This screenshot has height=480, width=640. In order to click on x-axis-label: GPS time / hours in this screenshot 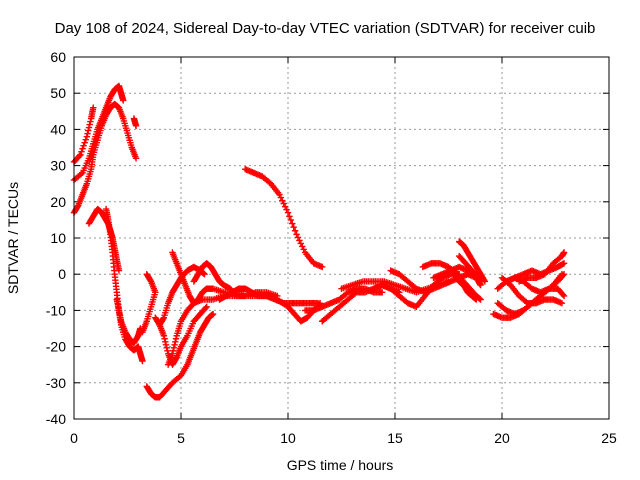, I will do `click(340, 465)`.